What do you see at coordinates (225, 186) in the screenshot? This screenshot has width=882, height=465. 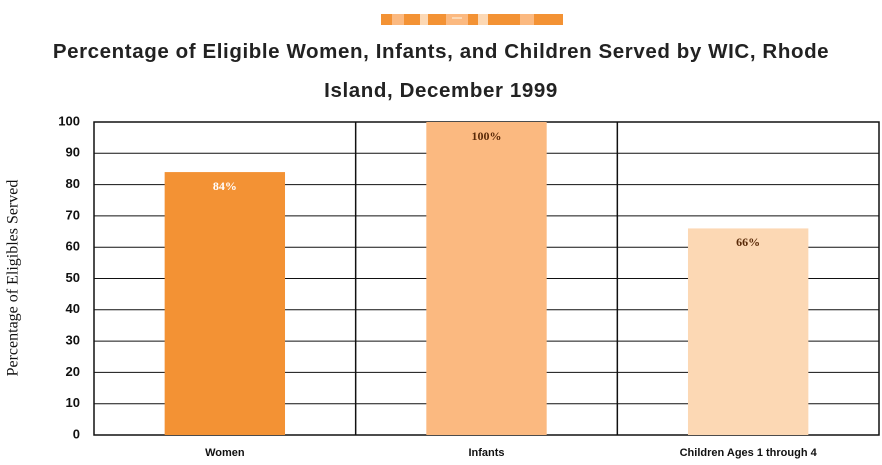 I see `value-label: 84%` at bounding box center [225, 186].